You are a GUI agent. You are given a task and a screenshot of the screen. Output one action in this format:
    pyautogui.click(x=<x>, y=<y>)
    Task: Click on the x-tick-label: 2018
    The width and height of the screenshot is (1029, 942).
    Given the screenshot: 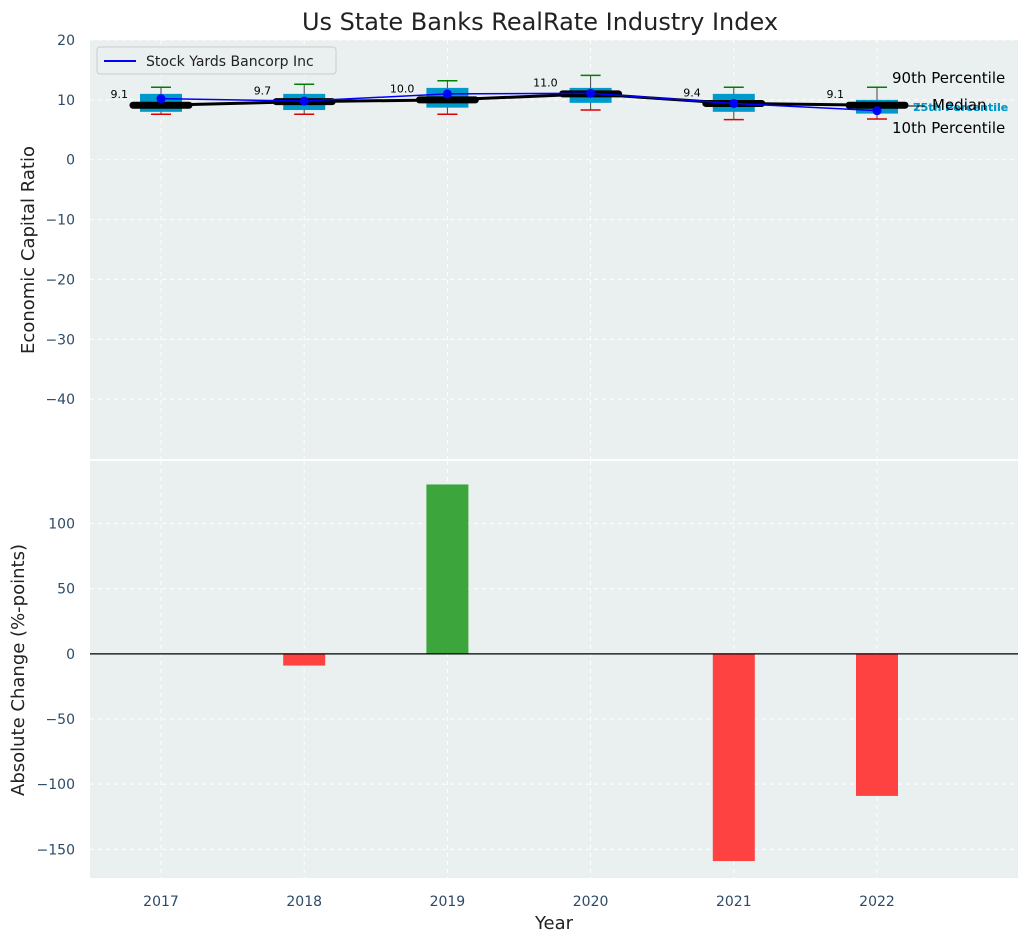 What is the action you would take?
    pyautogui.click(x=304, y=902)
    